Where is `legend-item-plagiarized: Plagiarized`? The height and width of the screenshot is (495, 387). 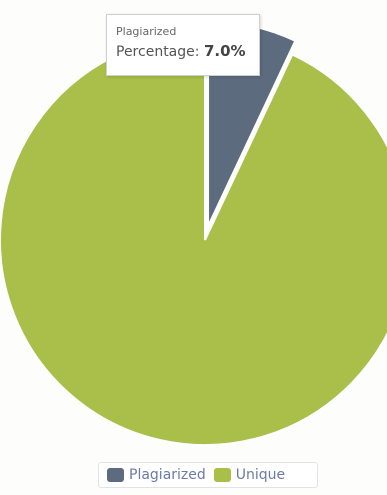 legend-item-plagiarized: Plagiarized is located at coordinates (156, 475).